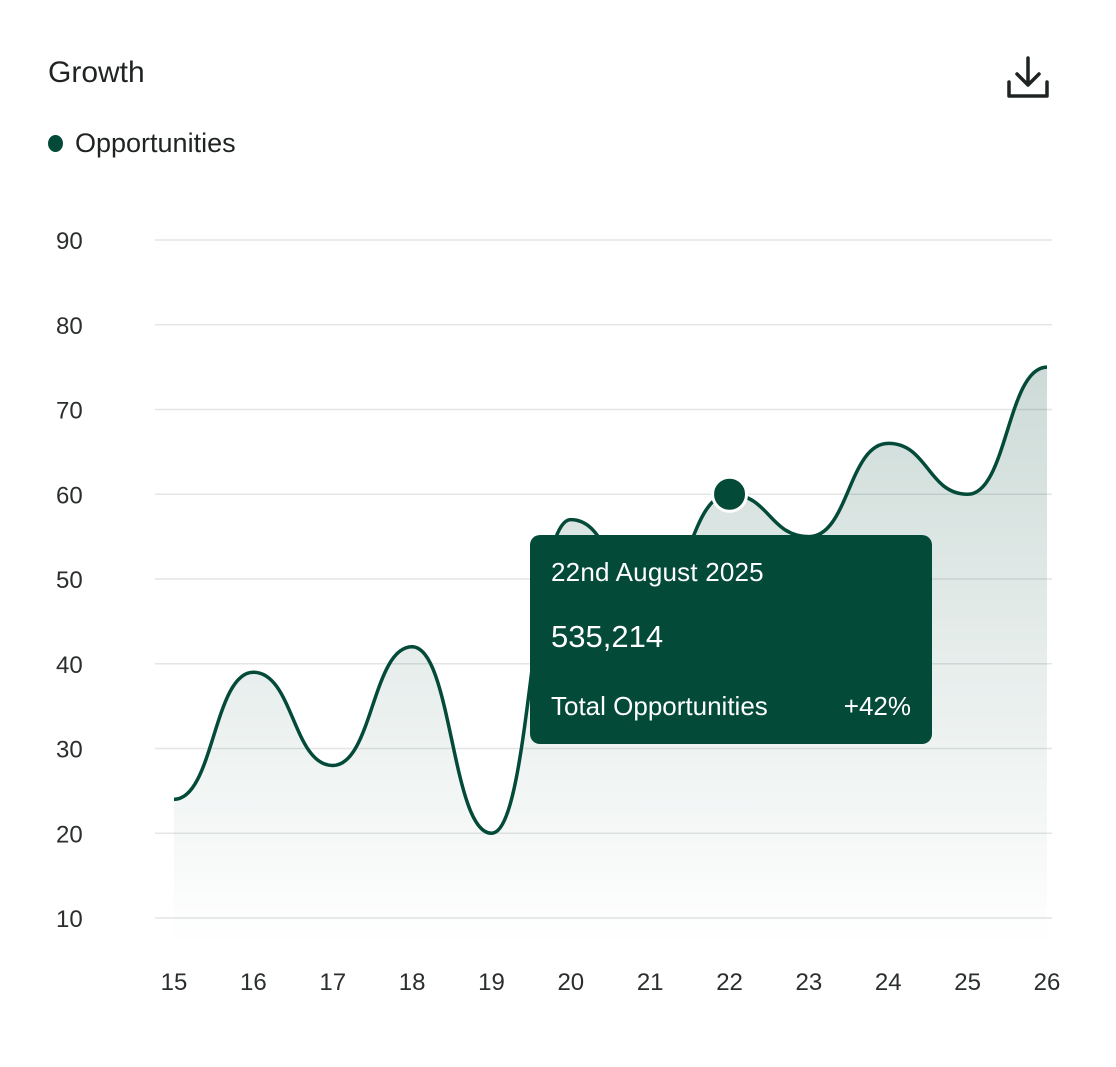  I want to click on legend-dot-icon, so click(55, 143).